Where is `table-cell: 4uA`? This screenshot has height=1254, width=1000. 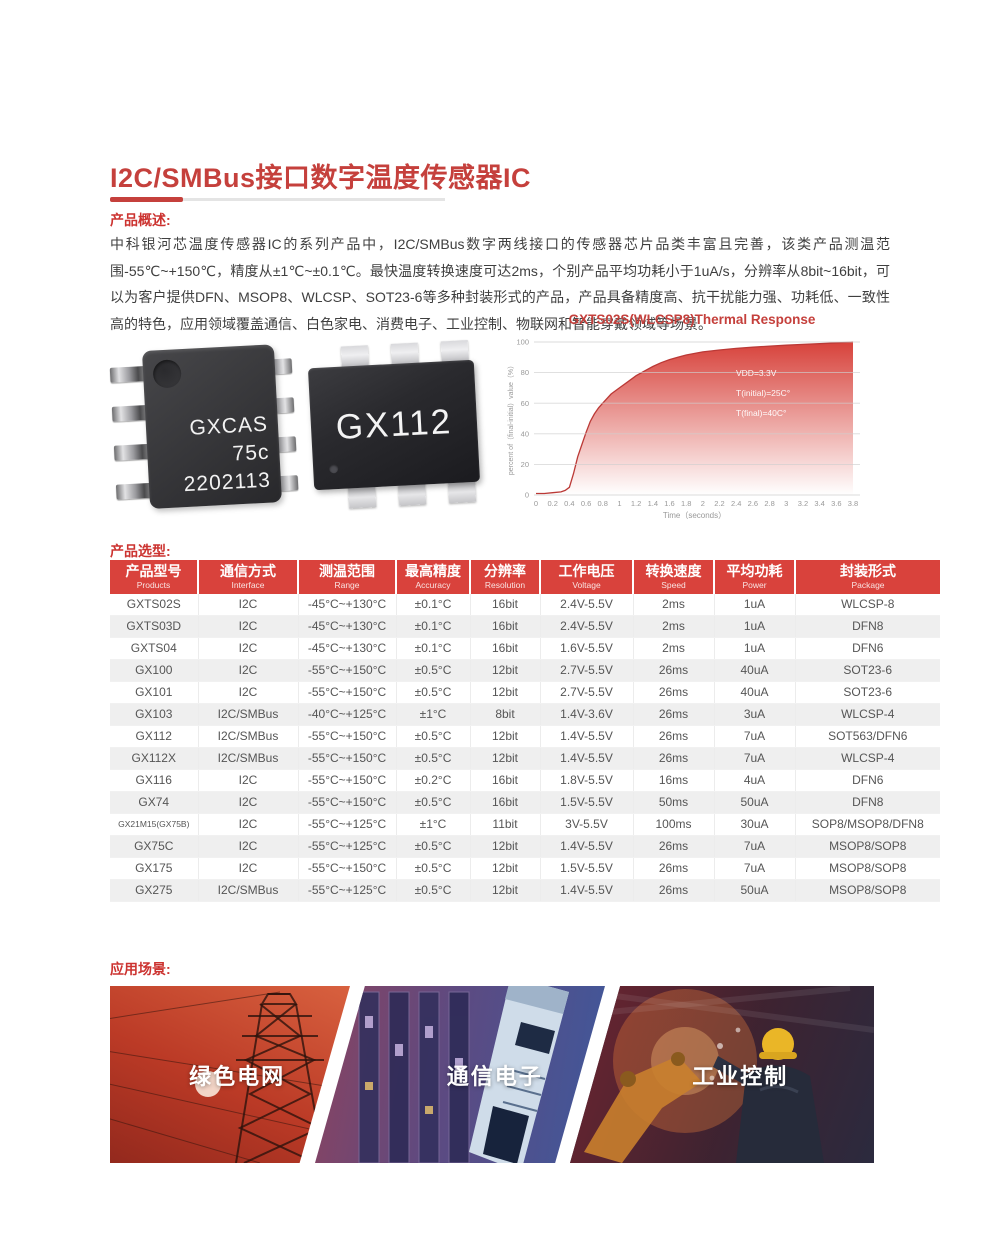 table-cell: 4uA is located at coordinates (755, 780).